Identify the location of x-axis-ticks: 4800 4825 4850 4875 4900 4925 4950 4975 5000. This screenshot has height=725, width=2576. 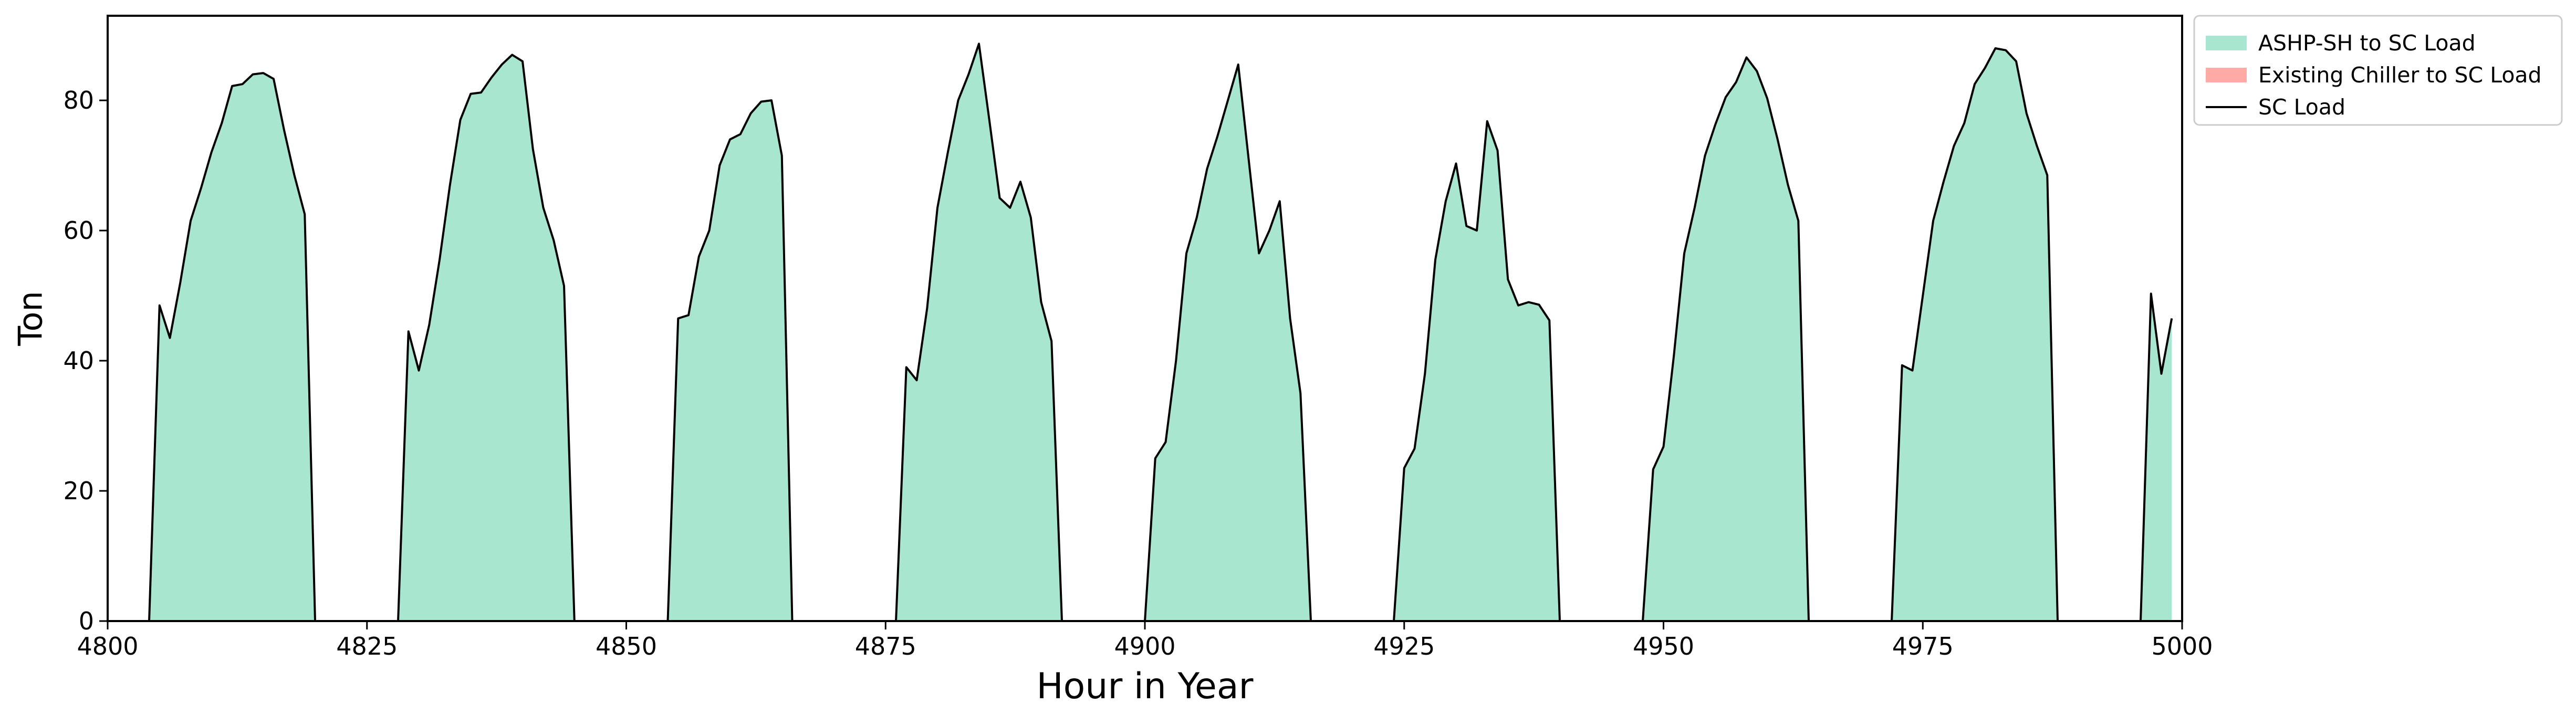
(1145, 640).